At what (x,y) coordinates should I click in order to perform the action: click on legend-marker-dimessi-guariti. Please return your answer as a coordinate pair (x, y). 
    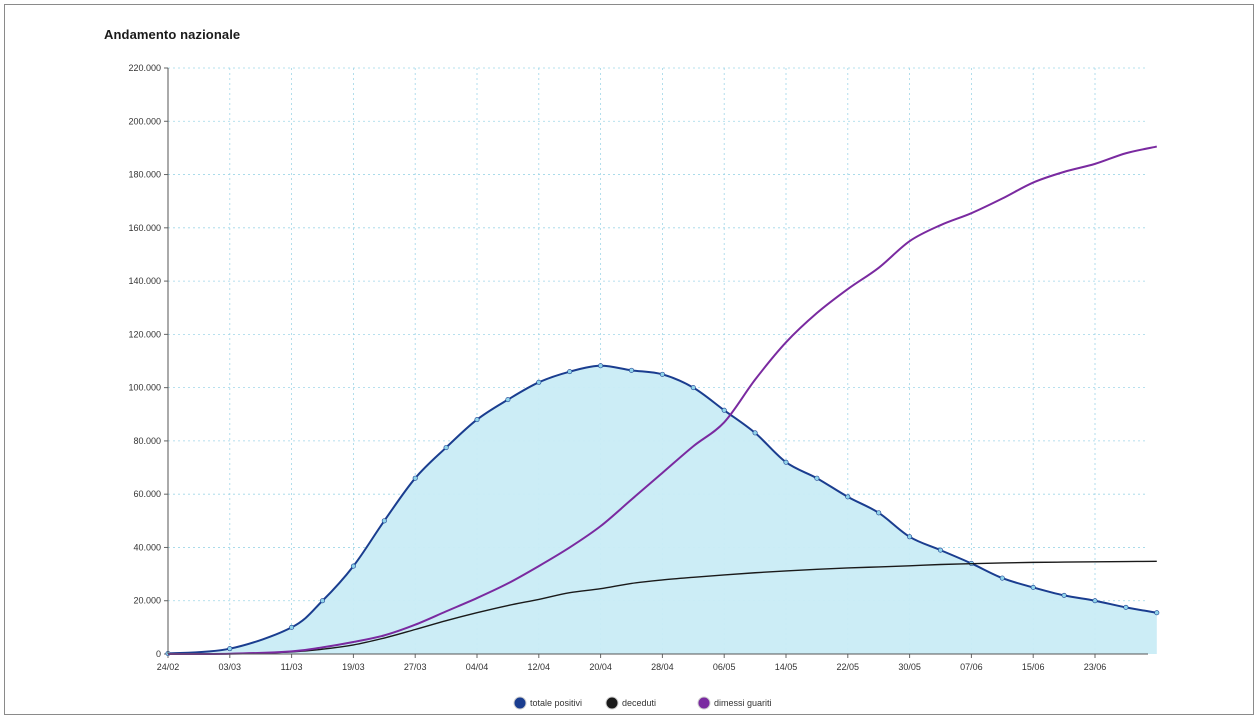
    Looking at the image, I should click on (704, 703).